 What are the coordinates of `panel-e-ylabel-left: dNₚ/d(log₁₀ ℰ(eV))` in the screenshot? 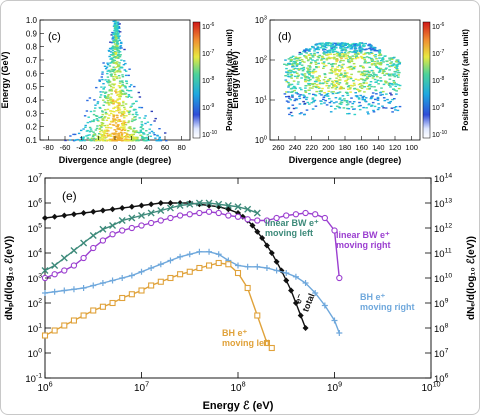 It's located at (9, 278).